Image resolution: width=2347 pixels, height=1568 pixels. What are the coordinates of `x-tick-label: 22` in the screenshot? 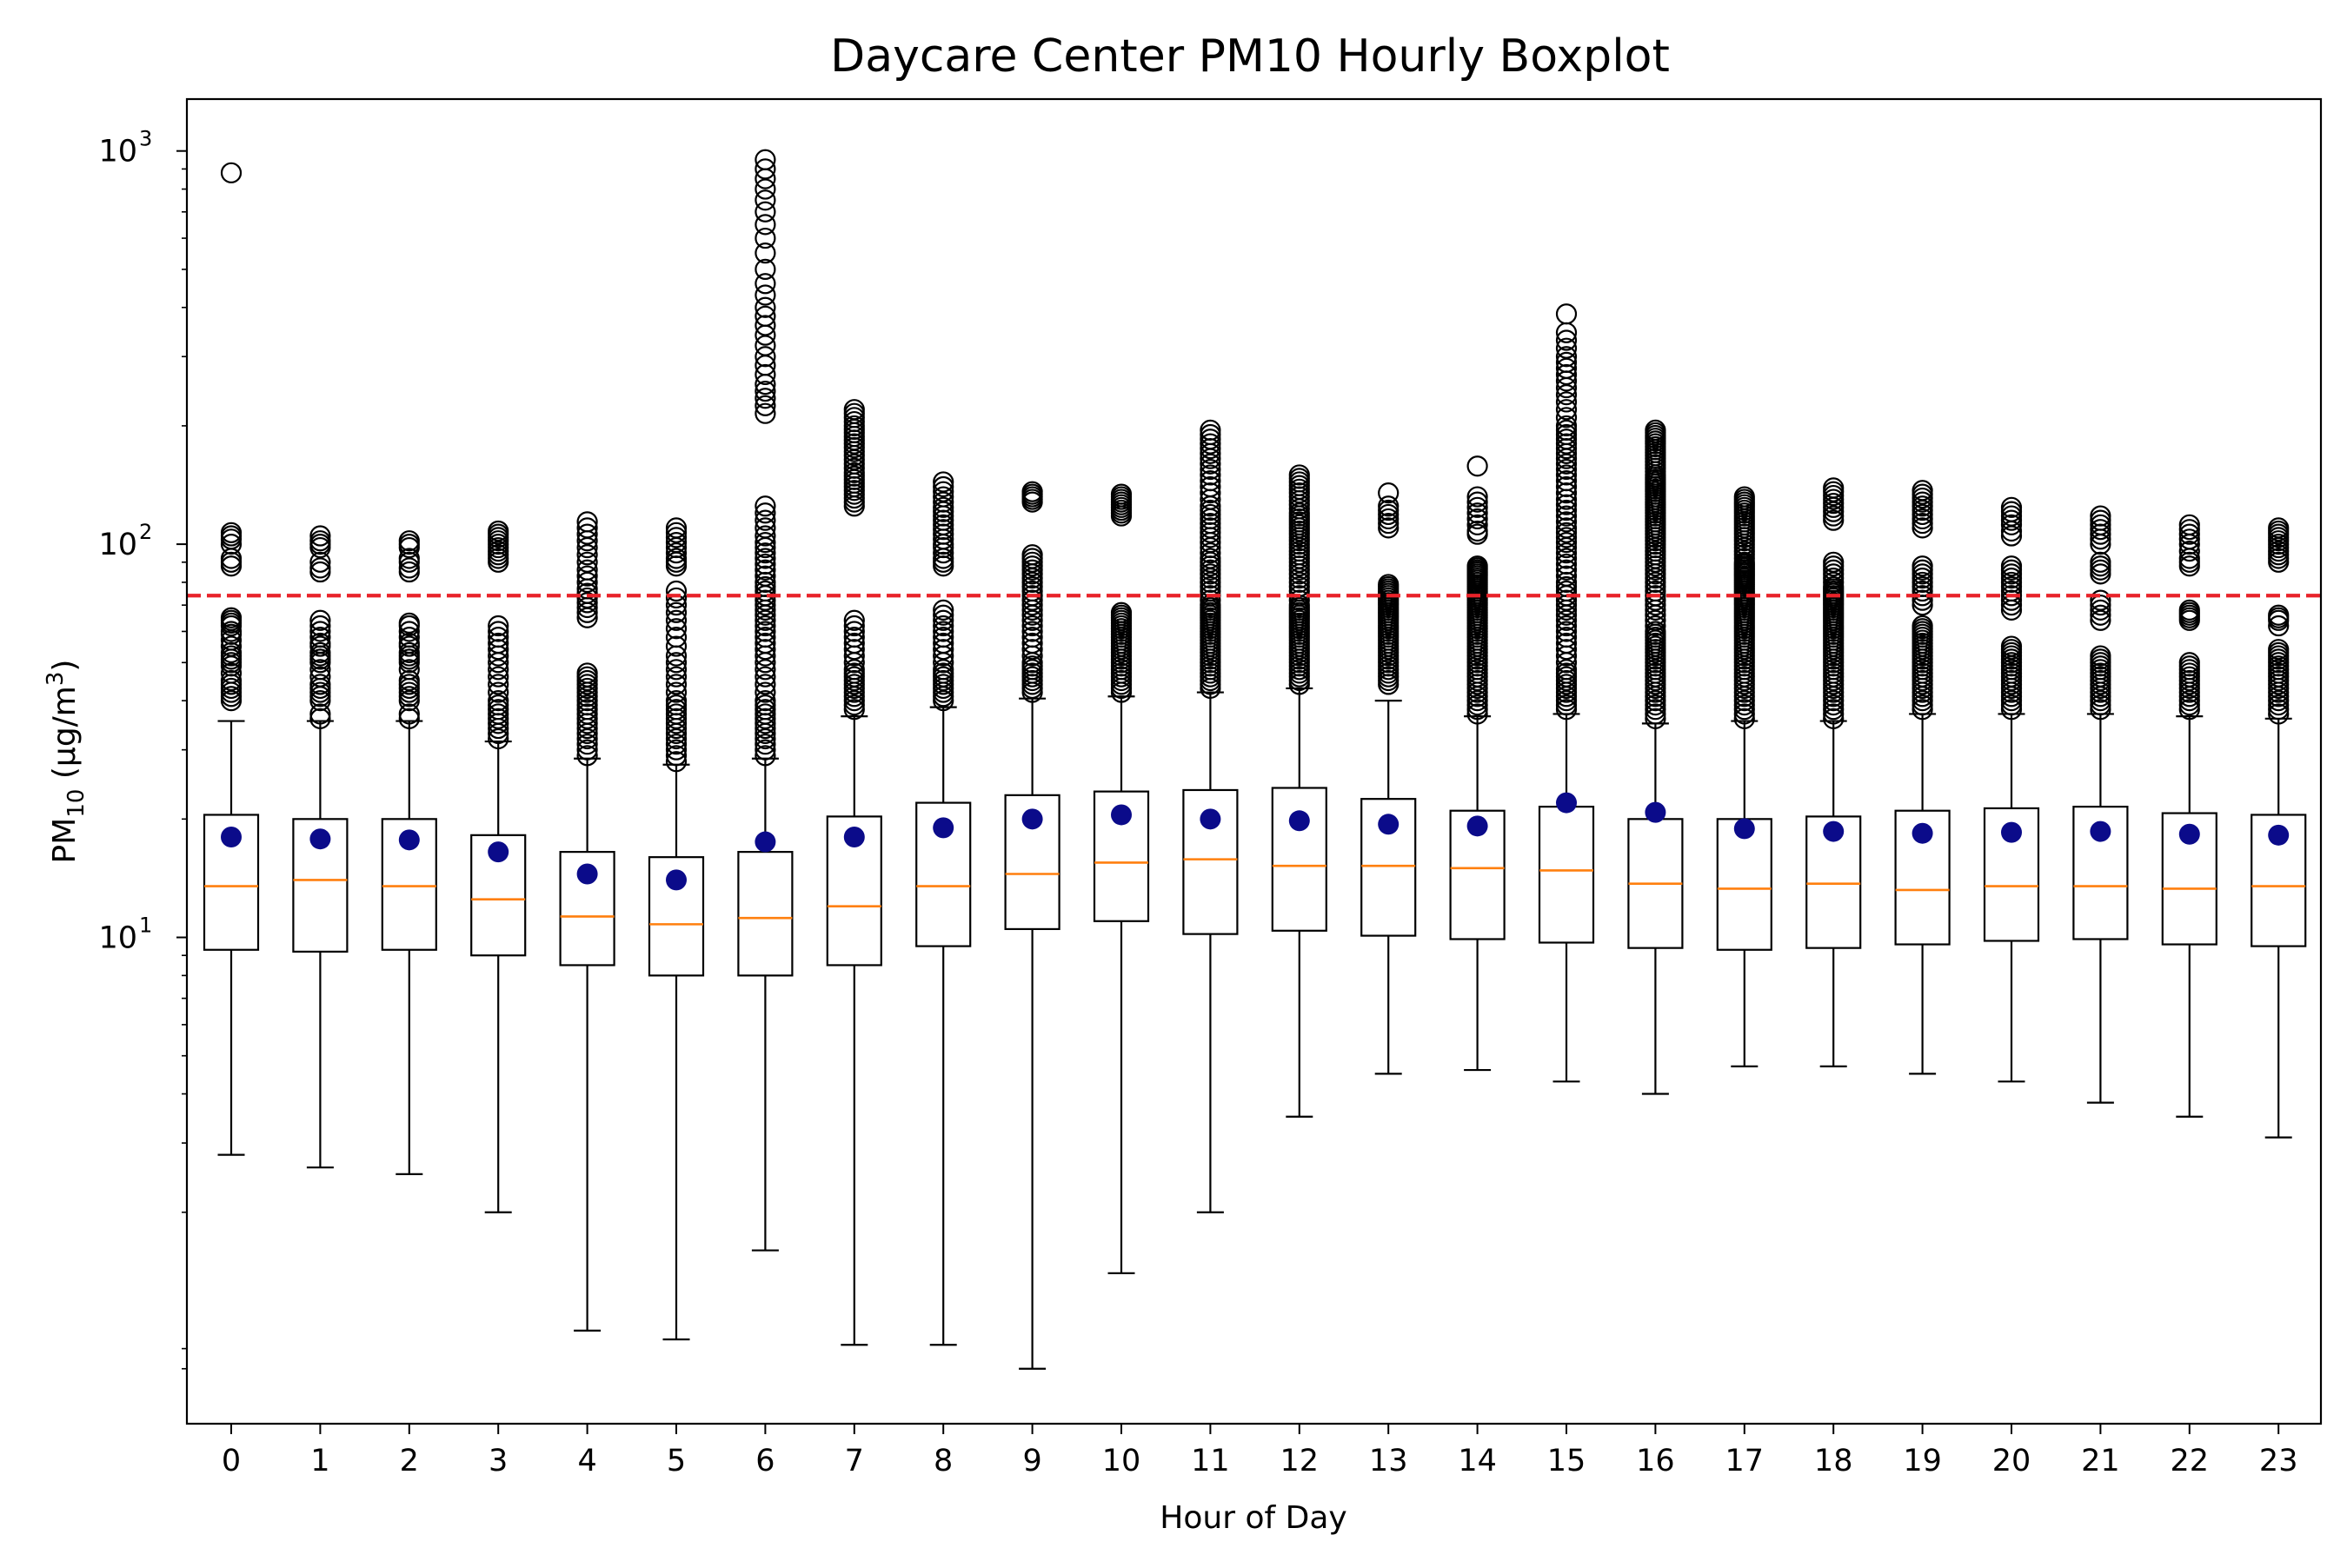 It's located at (2190, 1461).